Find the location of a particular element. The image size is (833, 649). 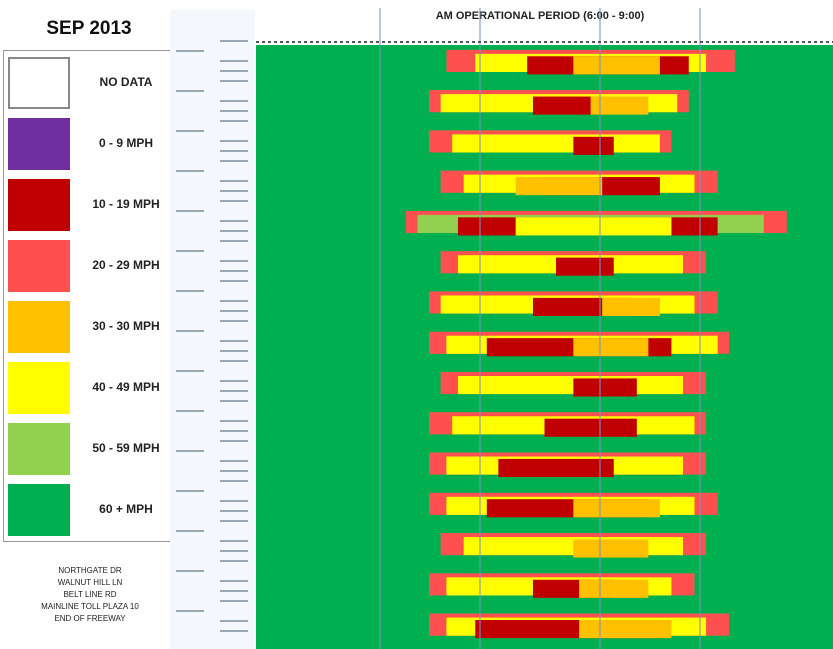

legend-item: 20 - 29 MPH is located at coordinates (89, 267).